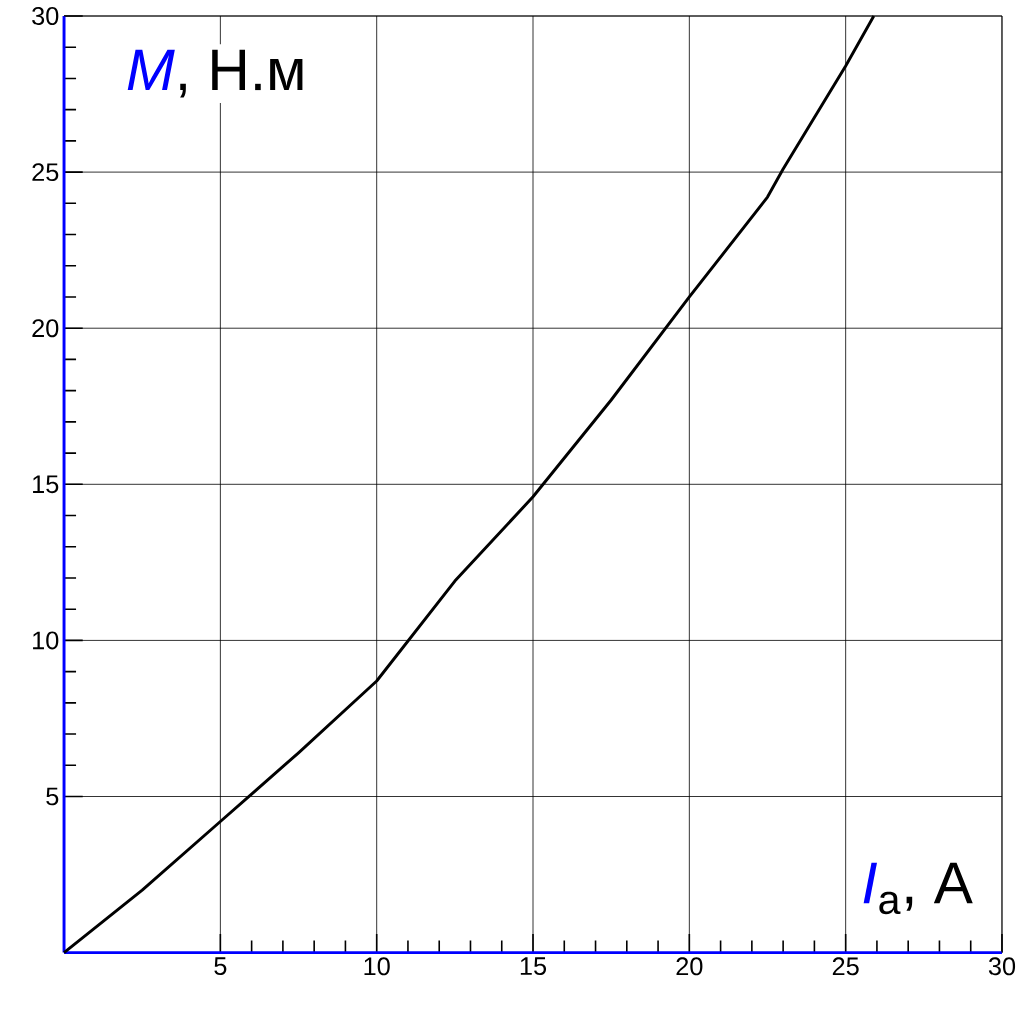  What do you see at coordinates (45, 15) in the screenshot?
I see `y-tick-label: 30` at bounding box center [45, 15].